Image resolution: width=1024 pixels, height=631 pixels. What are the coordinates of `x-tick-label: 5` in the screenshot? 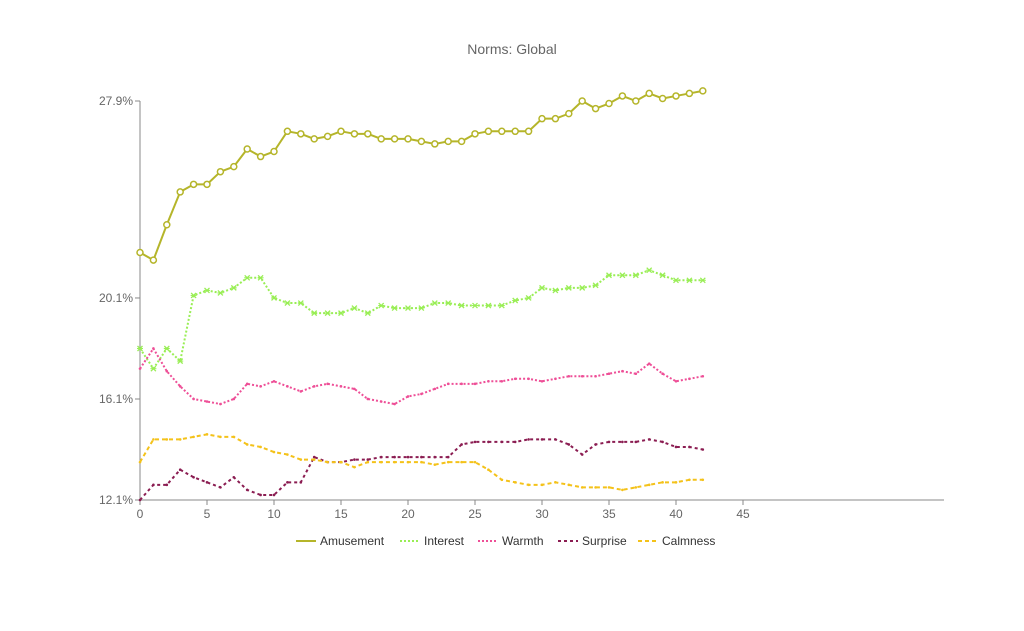 It's located at (207, 514).